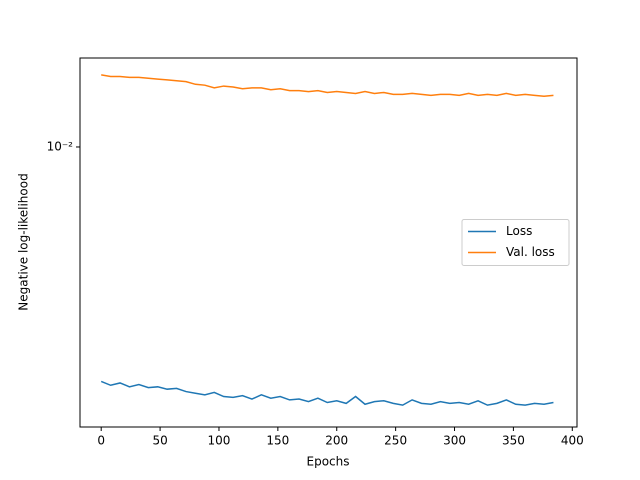  I want to click on x-tick-label: 400, so click(572, 441).